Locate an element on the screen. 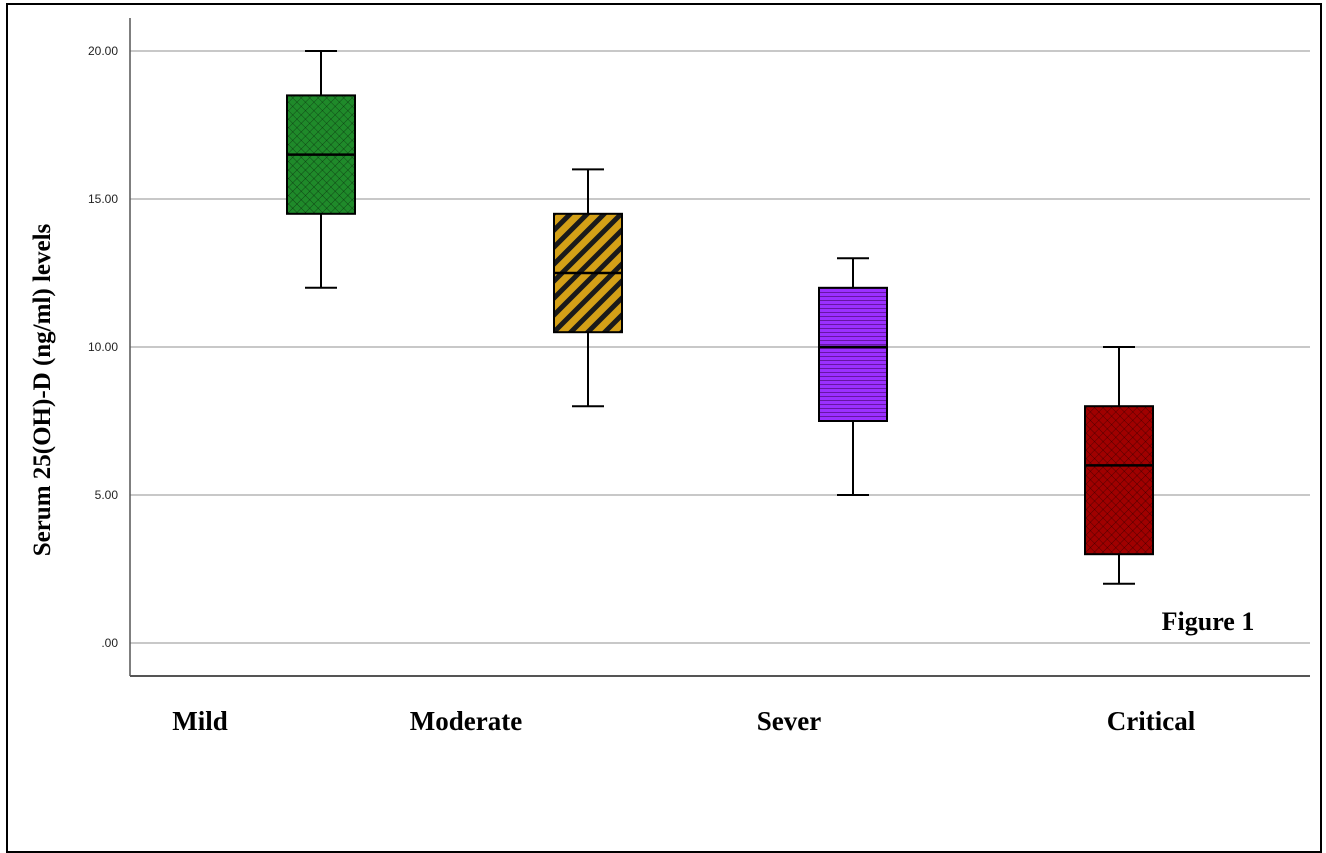  category-labels: Mild Moderate Sever Critical is located at coordinates (683, 721).